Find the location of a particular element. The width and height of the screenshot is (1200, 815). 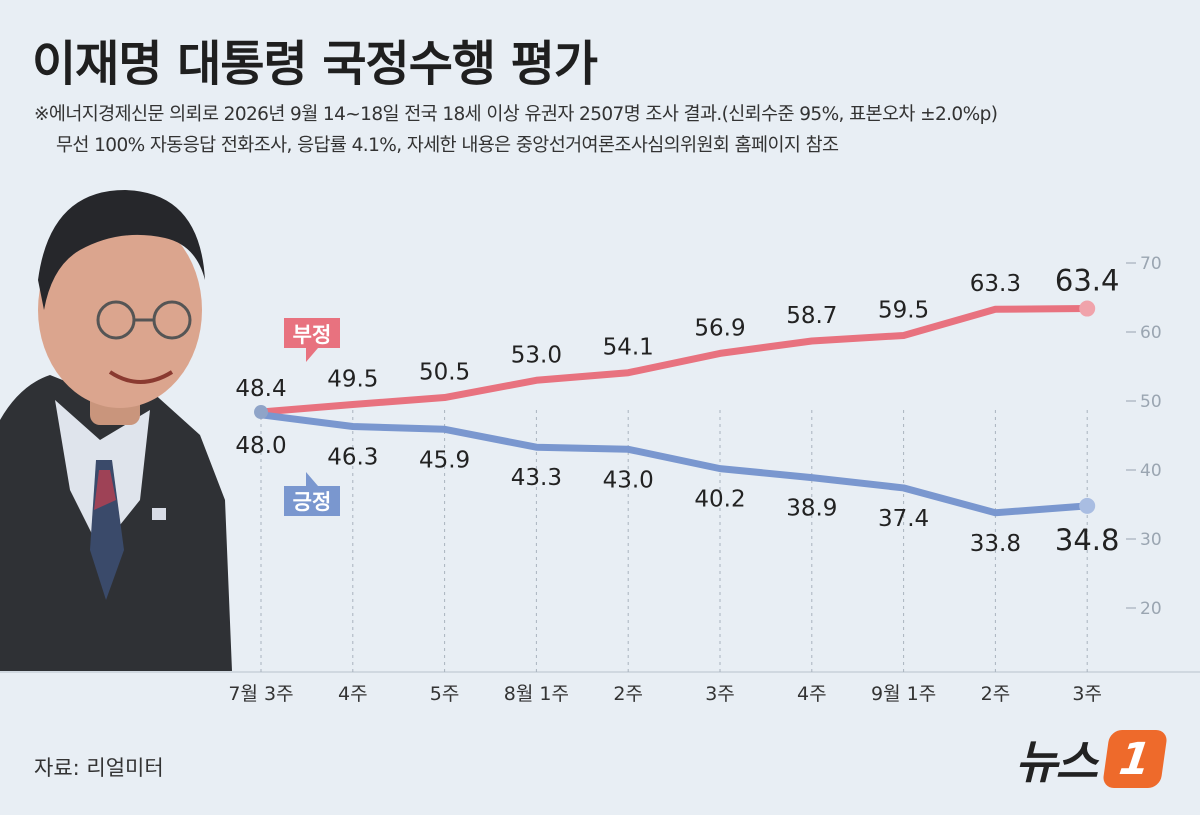

positive-data-label-0: 48.0 is located at coordinates (260, 446).